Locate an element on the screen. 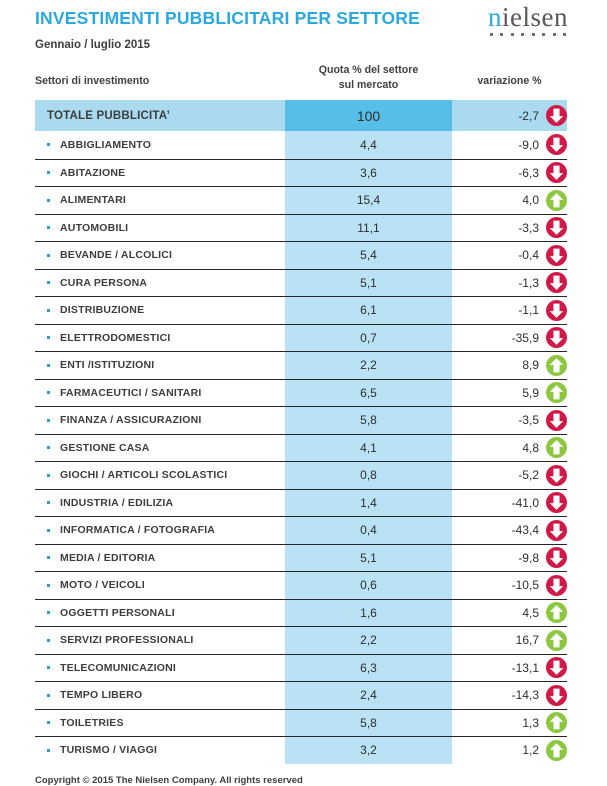 The width and height of the screenshot is (607, 786). table-row: TURISMO / VIAGGI 3,2 1,2 is located at coordinates (301, 750).